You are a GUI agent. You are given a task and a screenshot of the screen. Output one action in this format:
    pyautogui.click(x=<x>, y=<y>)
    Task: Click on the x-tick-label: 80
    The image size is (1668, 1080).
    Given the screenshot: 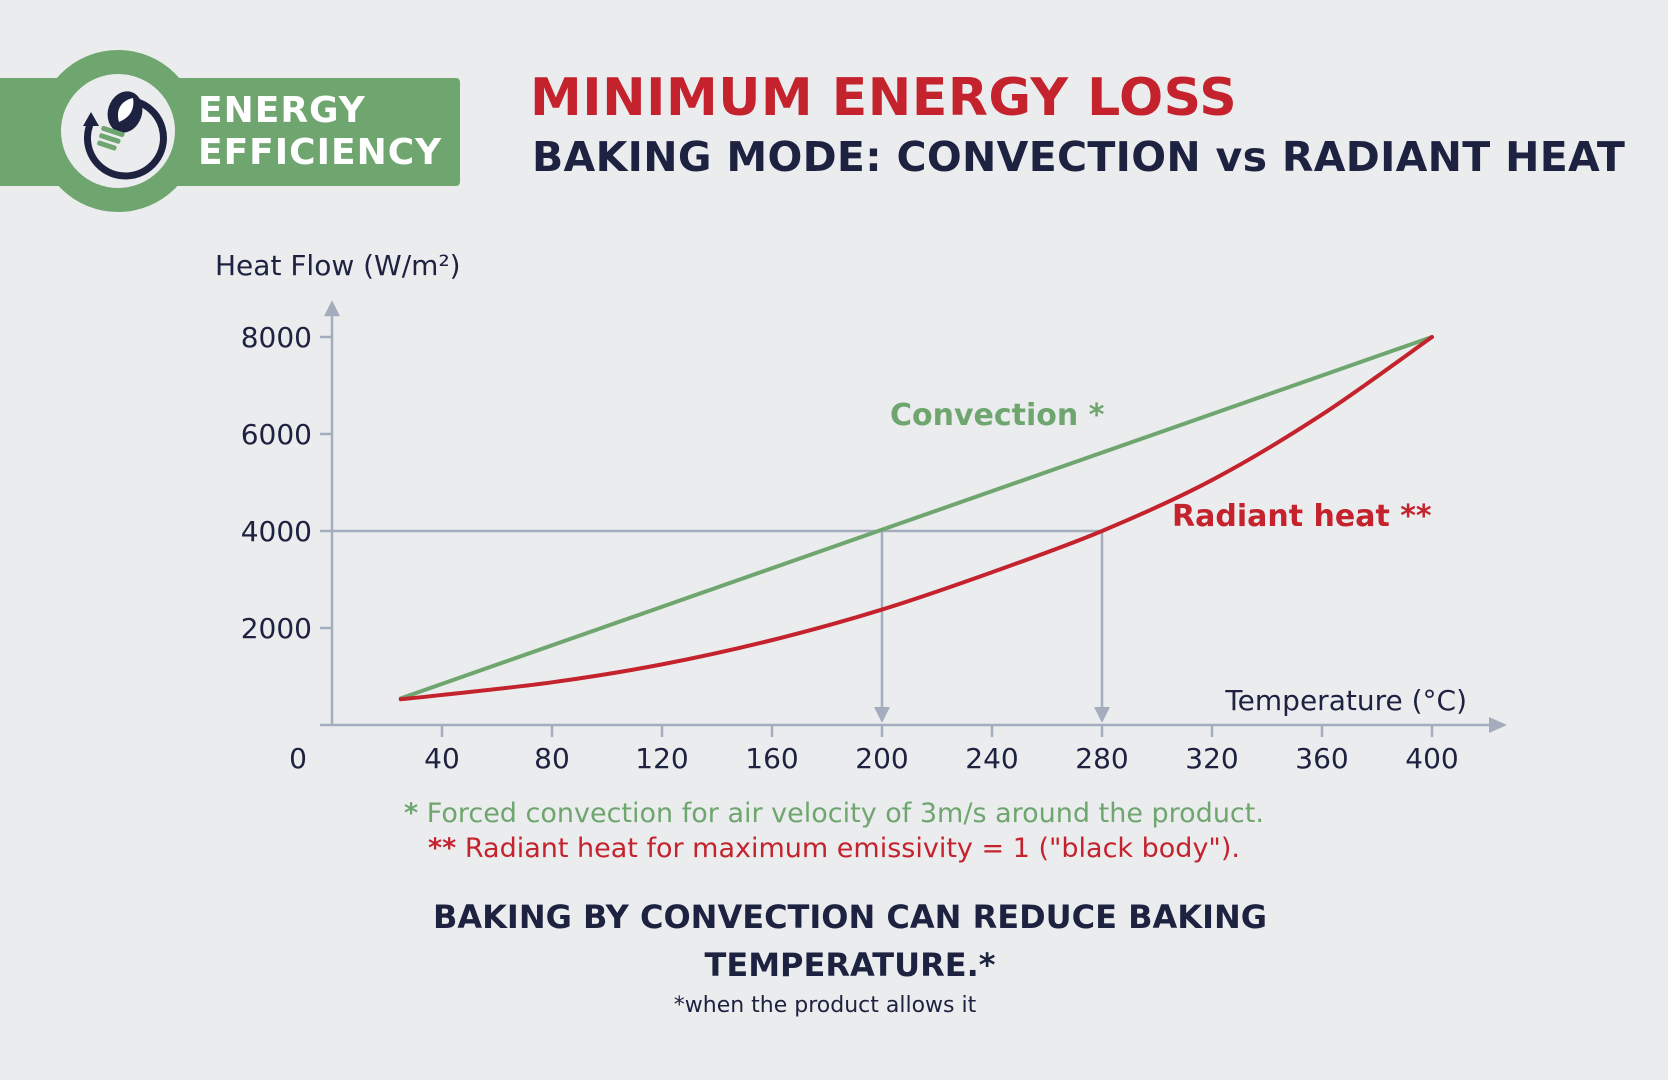 What is the action you would take?
    pyautogui.click(x=552, y=758)
    